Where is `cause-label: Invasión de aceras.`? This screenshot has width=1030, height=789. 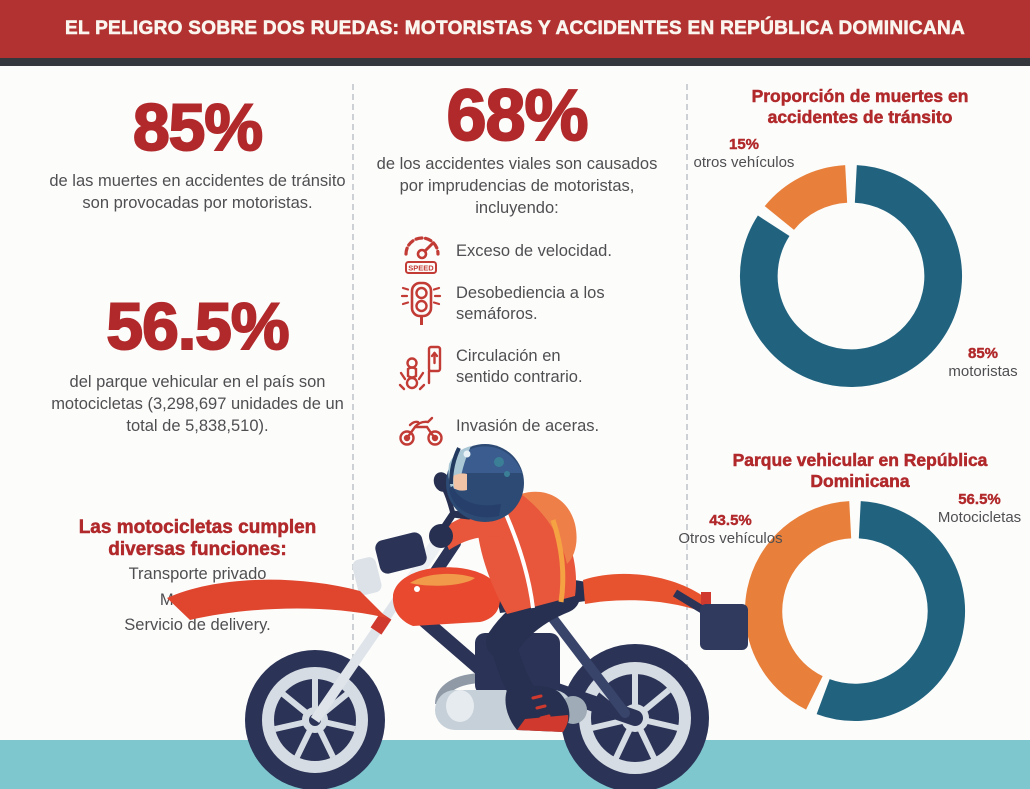 cause-label: Invasión de aceras. is located at coordinates (528, 426).